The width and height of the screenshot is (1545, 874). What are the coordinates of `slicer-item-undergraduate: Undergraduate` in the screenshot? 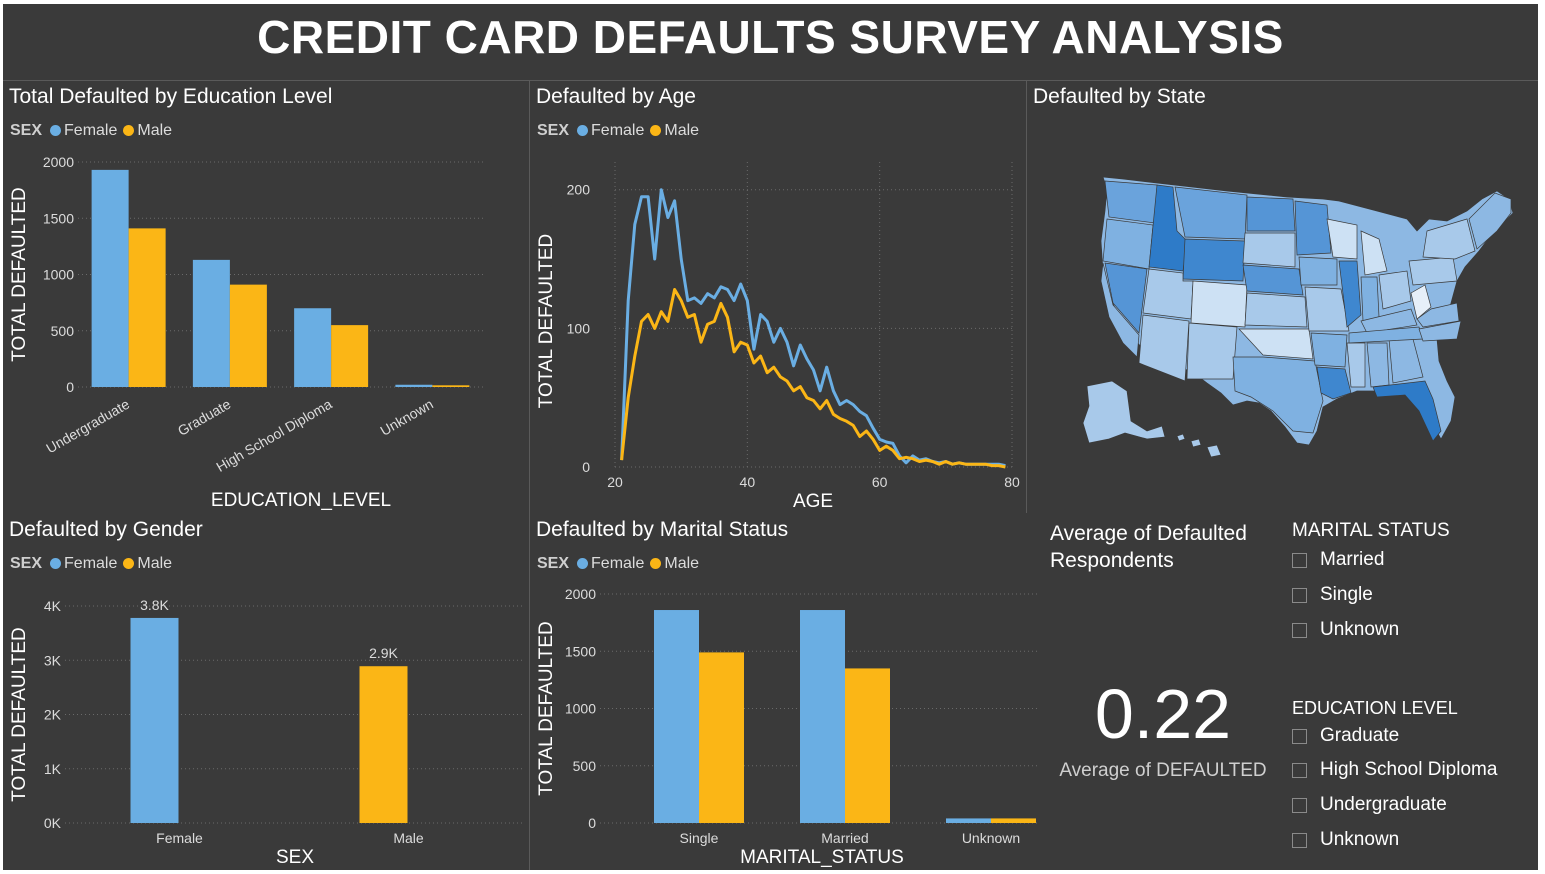 It's located at (1369, 805).